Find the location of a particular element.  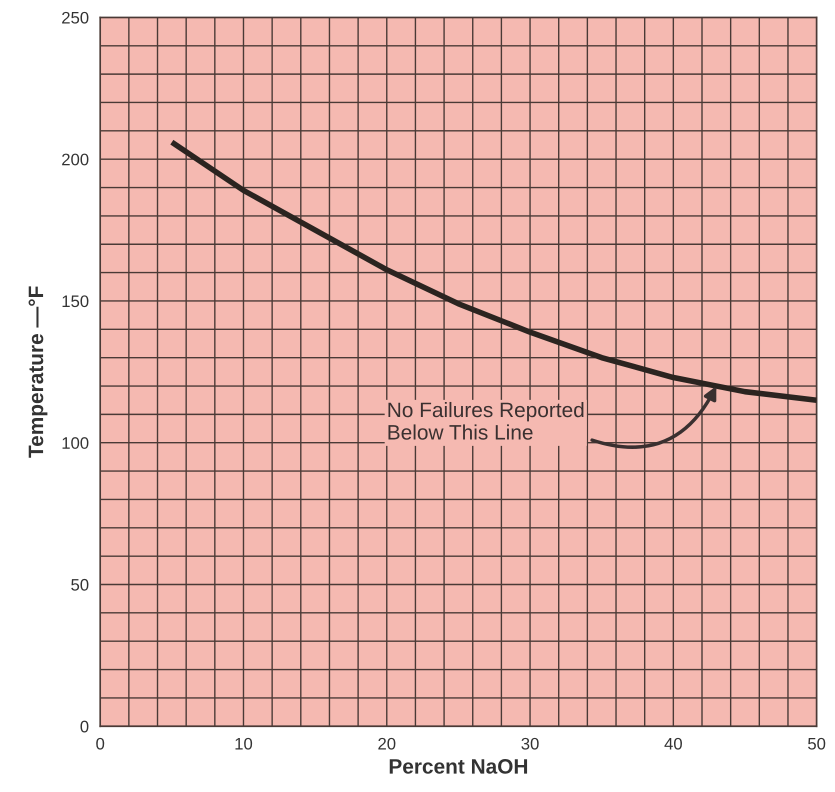

y-tick-label: 100 is located at coordinates (75, 443).